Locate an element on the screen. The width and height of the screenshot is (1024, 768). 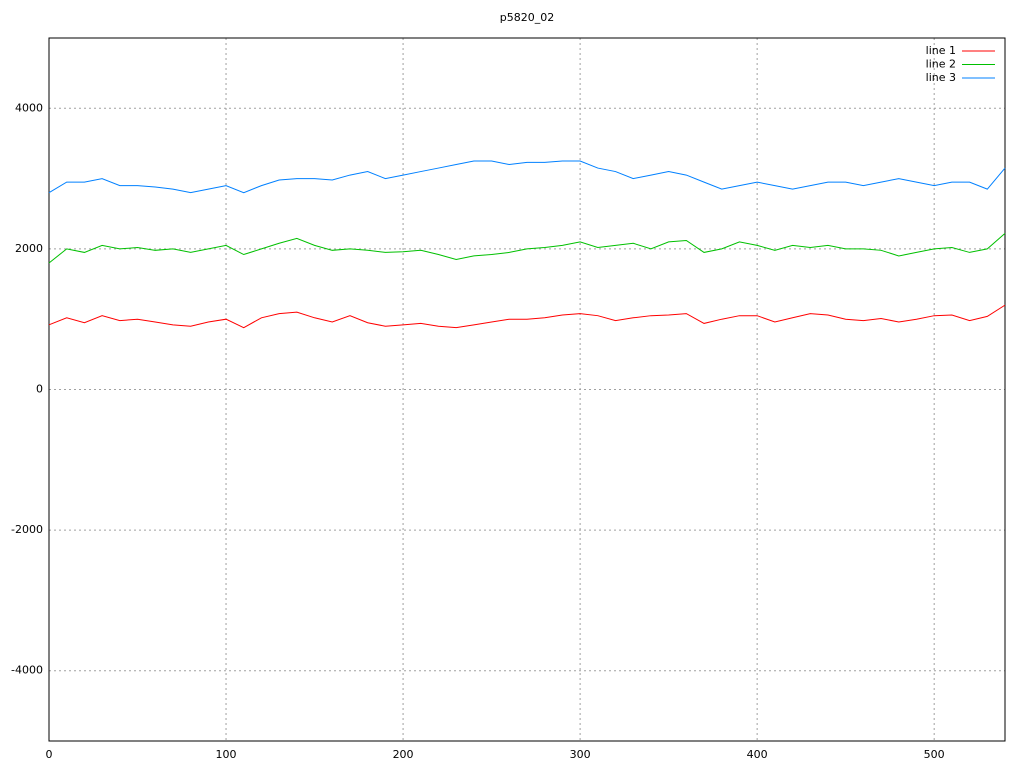
legend-label: line 1 is located at coordinates (941, 50).